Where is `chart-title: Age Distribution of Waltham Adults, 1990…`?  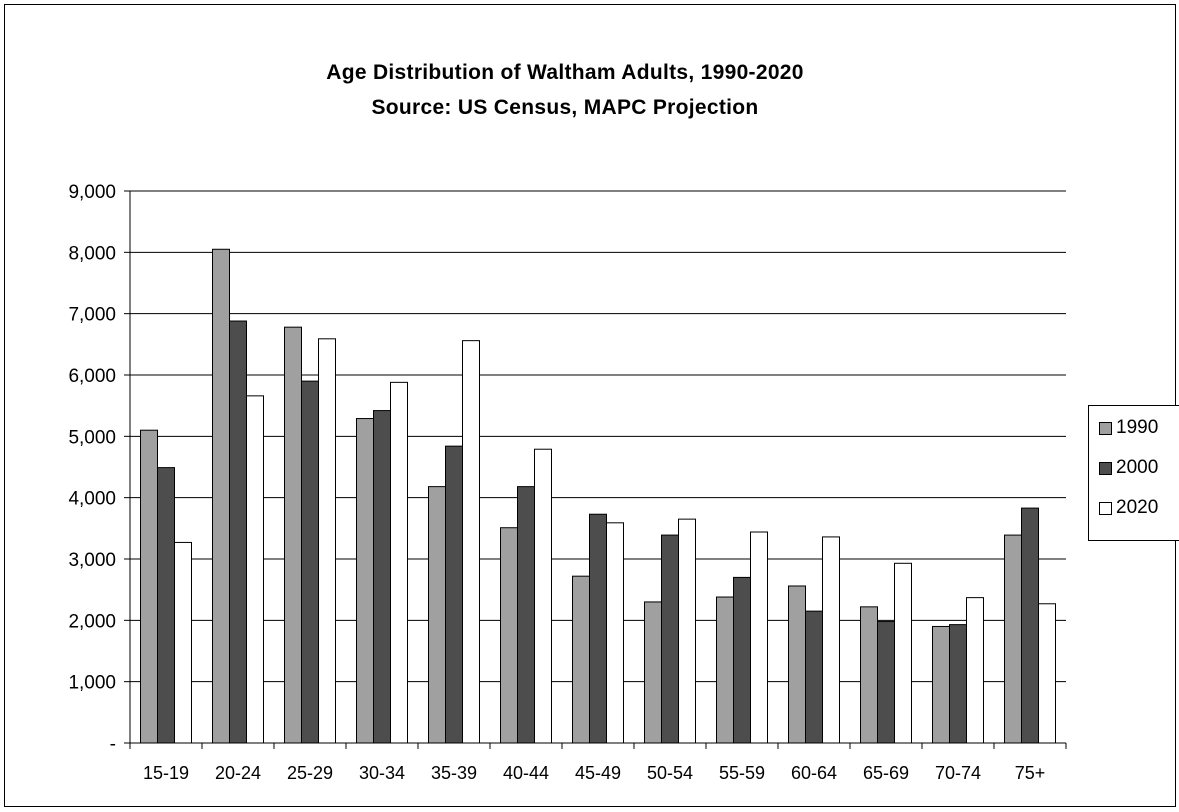
chart-title: Age Distribution of Waltham Adults, 1990… is located at coordinates (565, 72).